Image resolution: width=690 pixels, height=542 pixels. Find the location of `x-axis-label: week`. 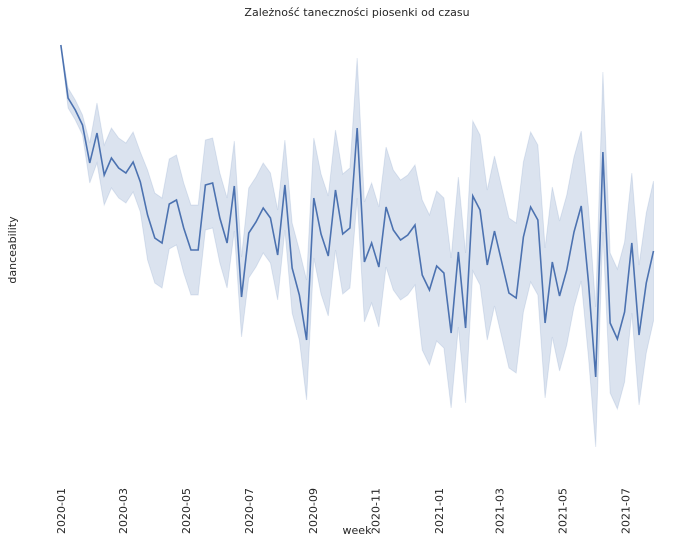

x-axis-label: week is located at coordinates (358, 530).